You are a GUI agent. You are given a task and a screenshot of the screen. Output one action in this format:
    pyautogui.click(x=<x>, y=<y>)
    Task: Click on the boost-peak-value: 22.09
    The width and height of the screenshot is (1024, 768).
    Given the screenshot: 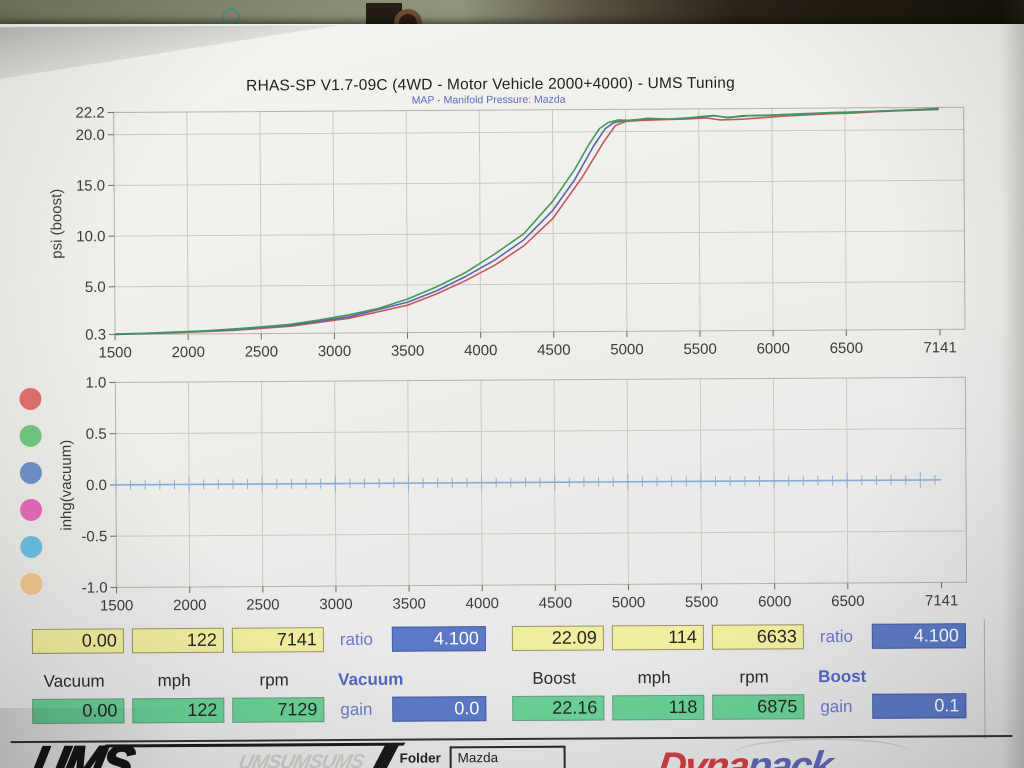 What is the action you would take?
    pyautogui.click(x=557, y=638)
    